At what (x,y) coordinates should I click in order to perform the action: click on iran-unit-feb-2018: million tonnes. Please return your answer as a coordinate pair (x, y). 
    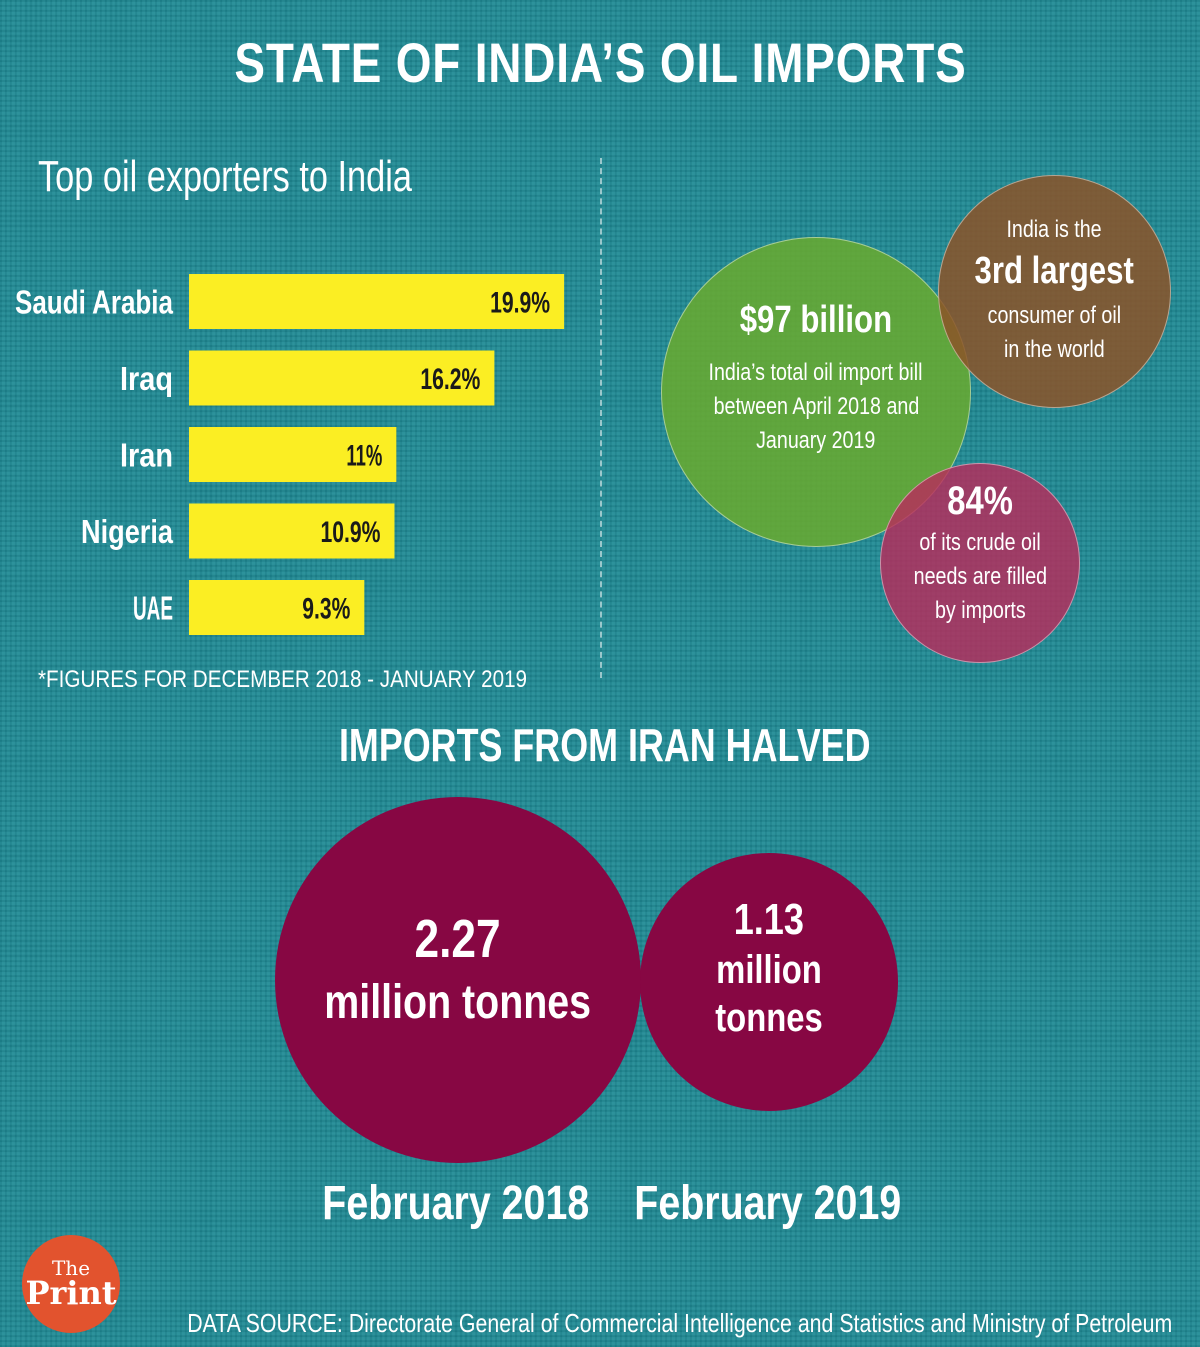
    Looking at the image, I should click on (458, 1002).